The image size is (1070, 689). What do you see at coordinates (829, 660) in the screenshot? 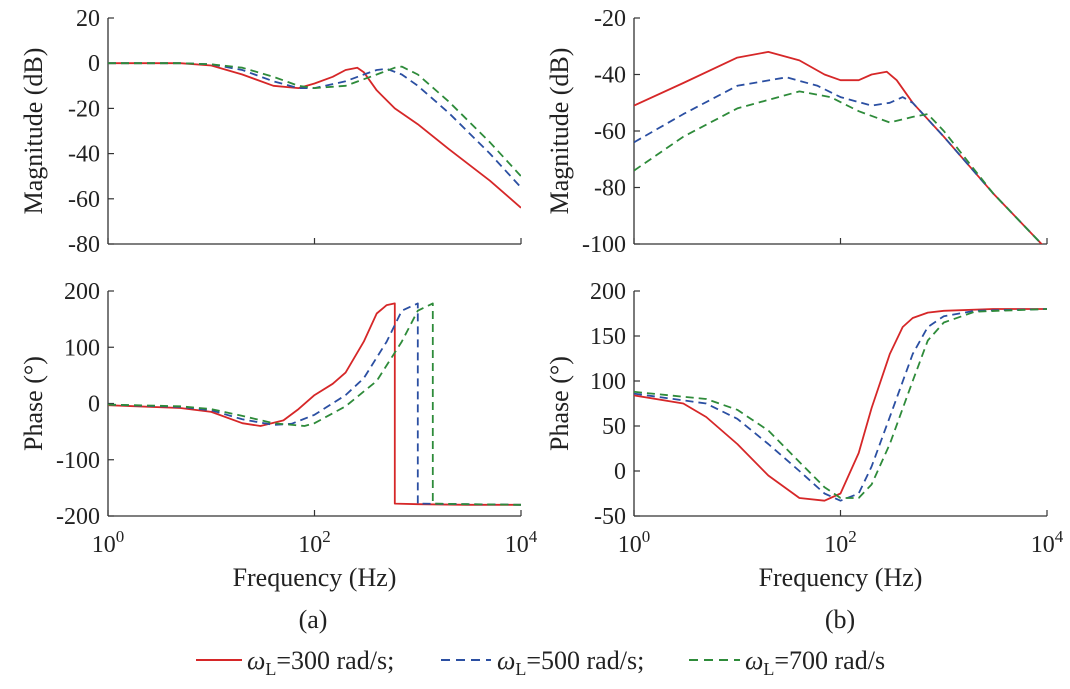
I see `legend-label-700: =700 rad/s` at bounding box center [829, 660].